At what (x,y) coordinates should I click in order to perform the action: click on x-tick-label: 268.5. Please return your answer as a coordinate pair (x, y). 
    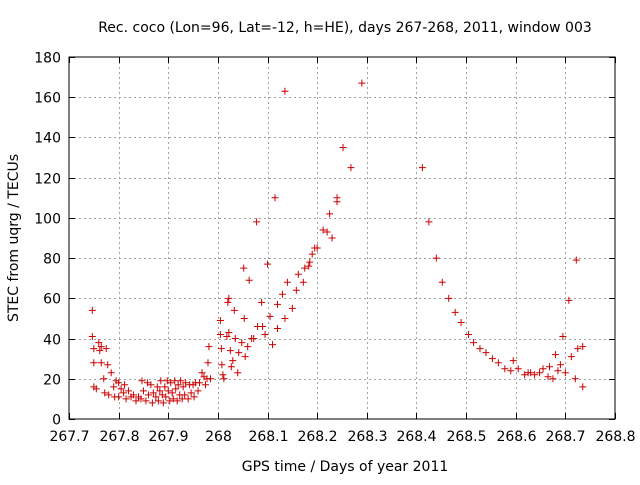
    Looking at the image, I should click on (466, 437).